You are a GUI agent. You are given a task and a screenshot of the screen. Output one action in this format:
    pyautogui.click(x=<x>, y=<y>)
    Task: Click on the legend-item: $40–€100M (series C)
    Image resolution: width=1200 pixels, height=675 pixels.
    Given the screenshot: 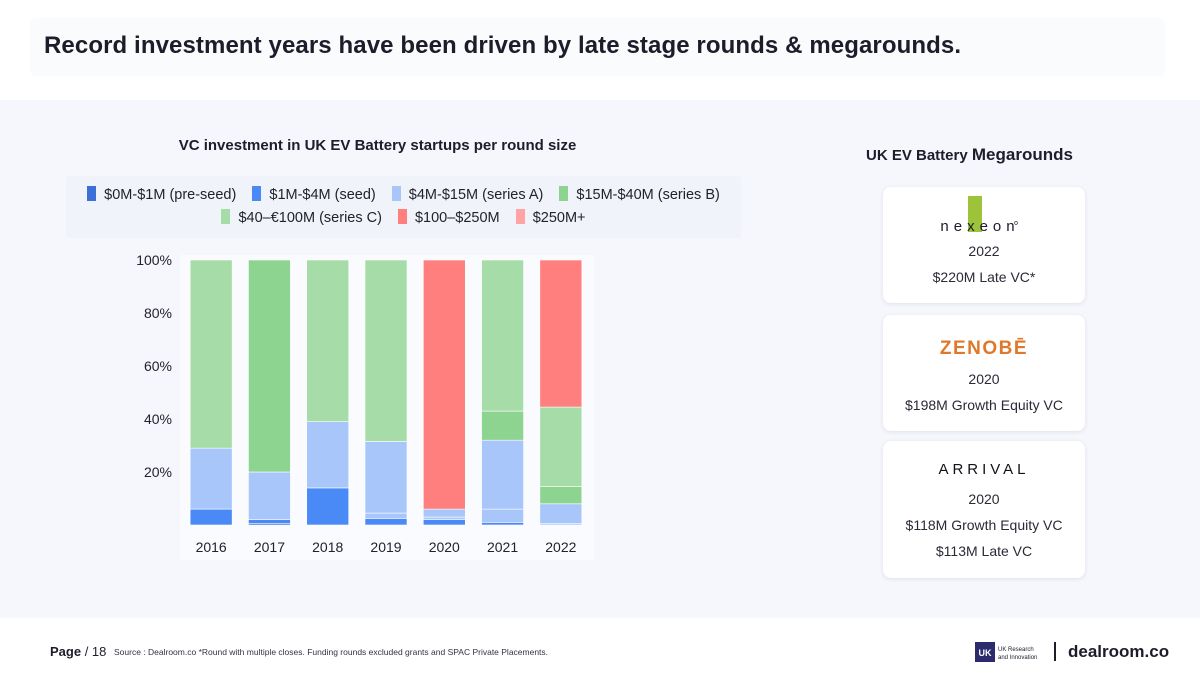 What is the action you would take?
    pyautogui.click(x=301, y=217)
    